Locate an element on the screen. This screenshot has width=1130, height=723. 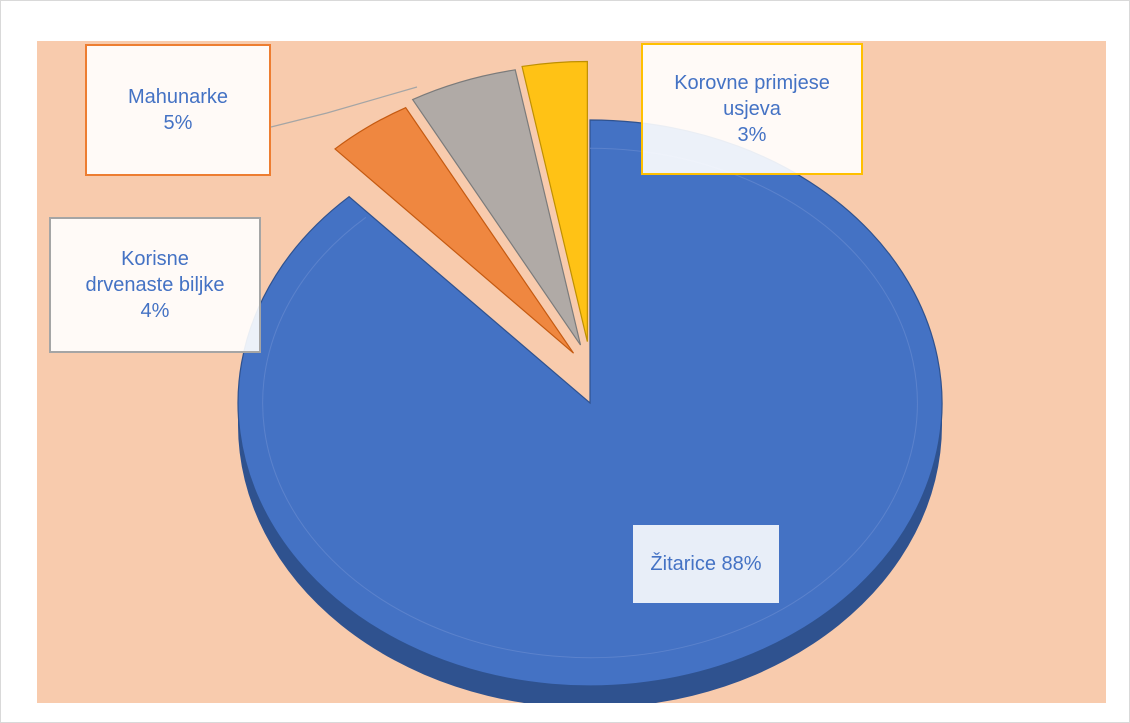
label-korisne-line2: drvenaste biljke is located at coordinates (155, 285).